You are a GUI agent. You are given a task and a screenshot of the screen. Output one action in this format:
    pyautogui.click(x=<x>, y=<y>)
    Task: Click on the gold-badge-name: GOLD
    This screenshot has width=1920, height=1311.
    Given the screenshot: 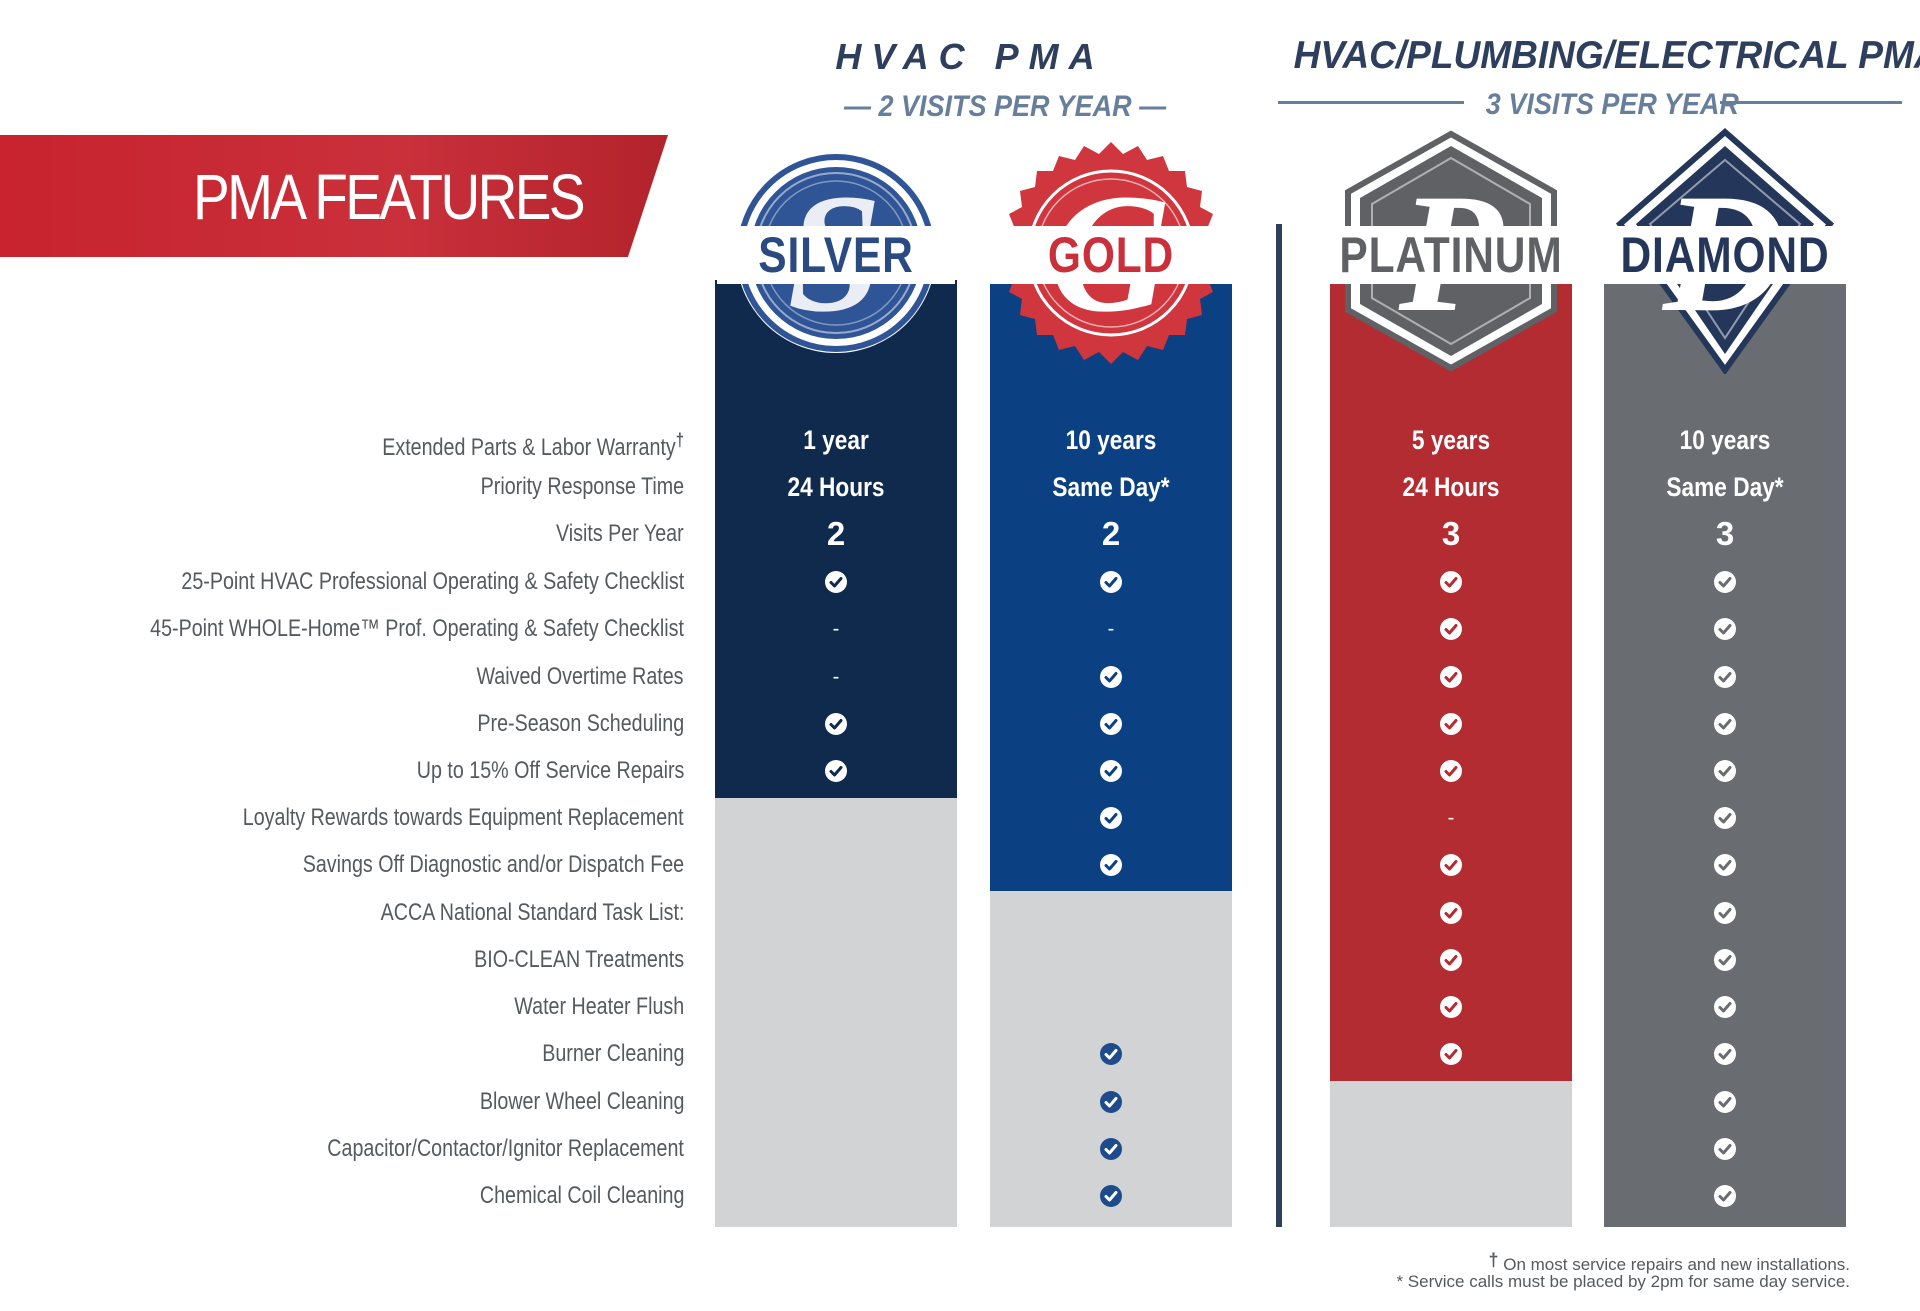 What is the action you would take?
    pyautogui.click(x=1111, y=255)
    